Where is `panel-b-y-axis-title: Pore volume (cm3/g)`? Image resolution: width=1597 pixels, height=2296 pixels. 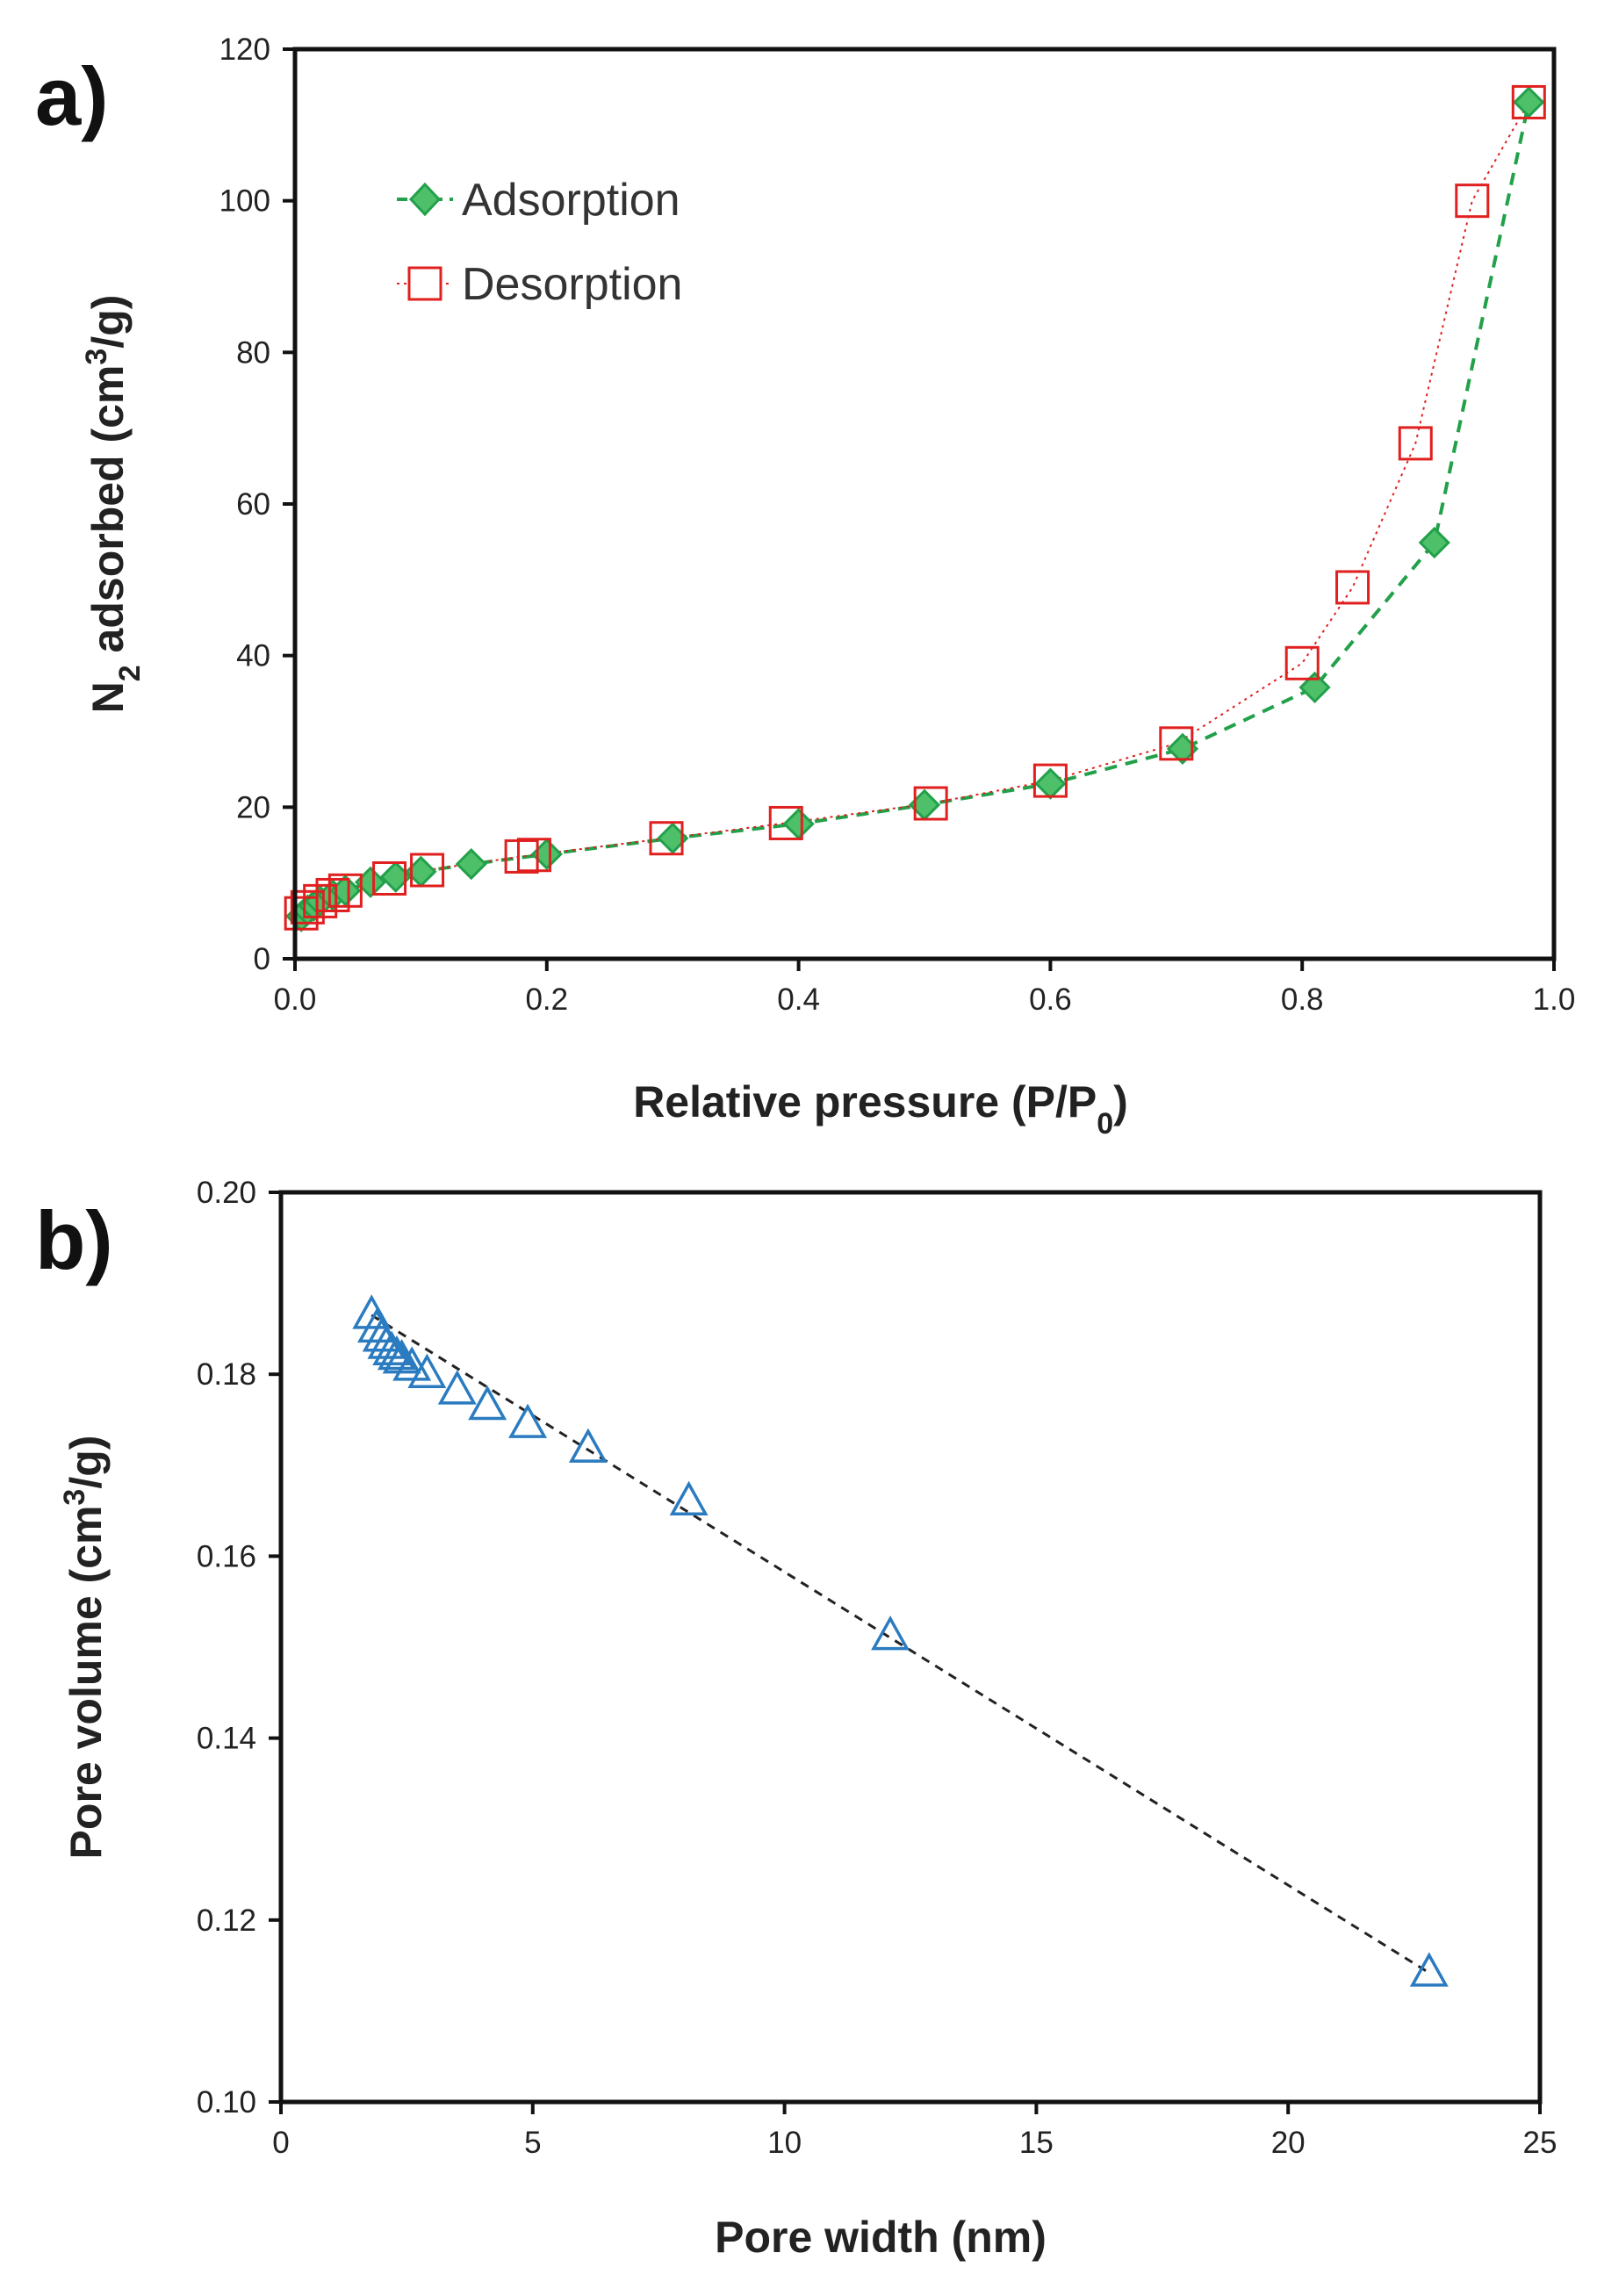
panel-b-y-axis-title: Pore volume (cm3/g) is located at coordinates (85, 1648).